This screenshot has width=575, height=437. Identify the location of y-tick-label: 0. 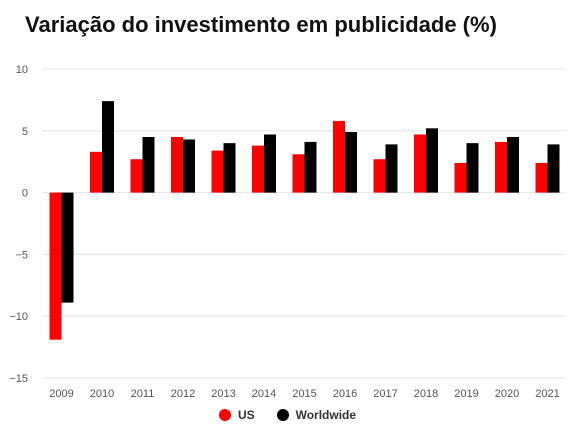
(25, 194).